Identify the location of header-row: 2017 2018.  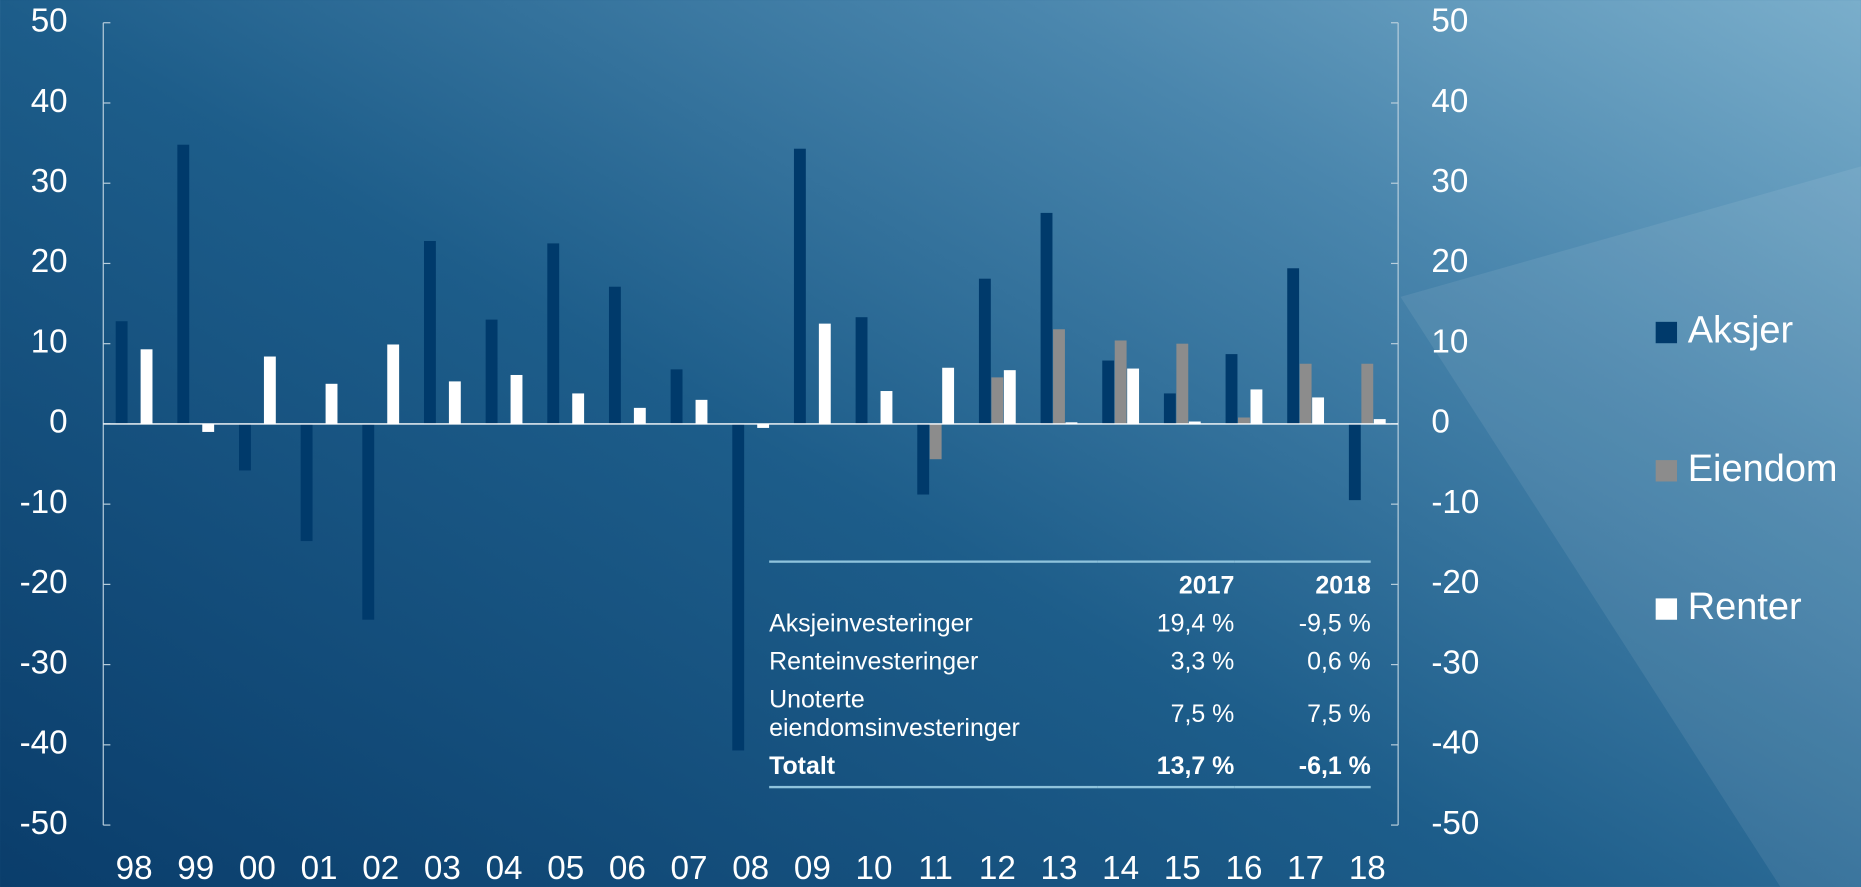
(1070, 584).